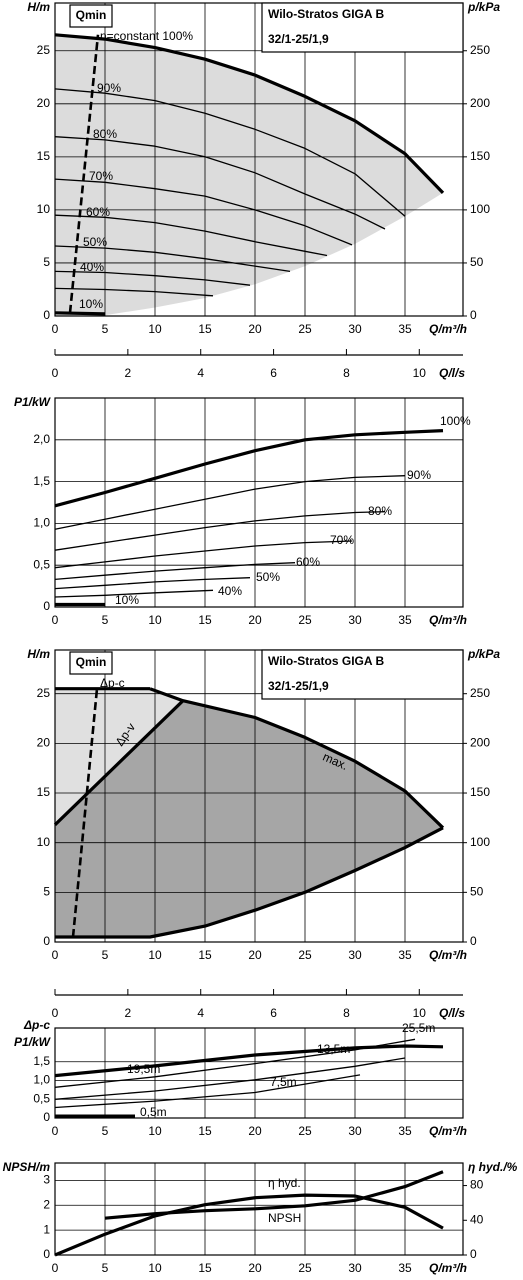 The height and width of the screenshot is (1280, 523). What do you see at coordinates (46, 1229) in the screenshot?
I see `y-tick-label: 1` at bounding box center [46, 1229].